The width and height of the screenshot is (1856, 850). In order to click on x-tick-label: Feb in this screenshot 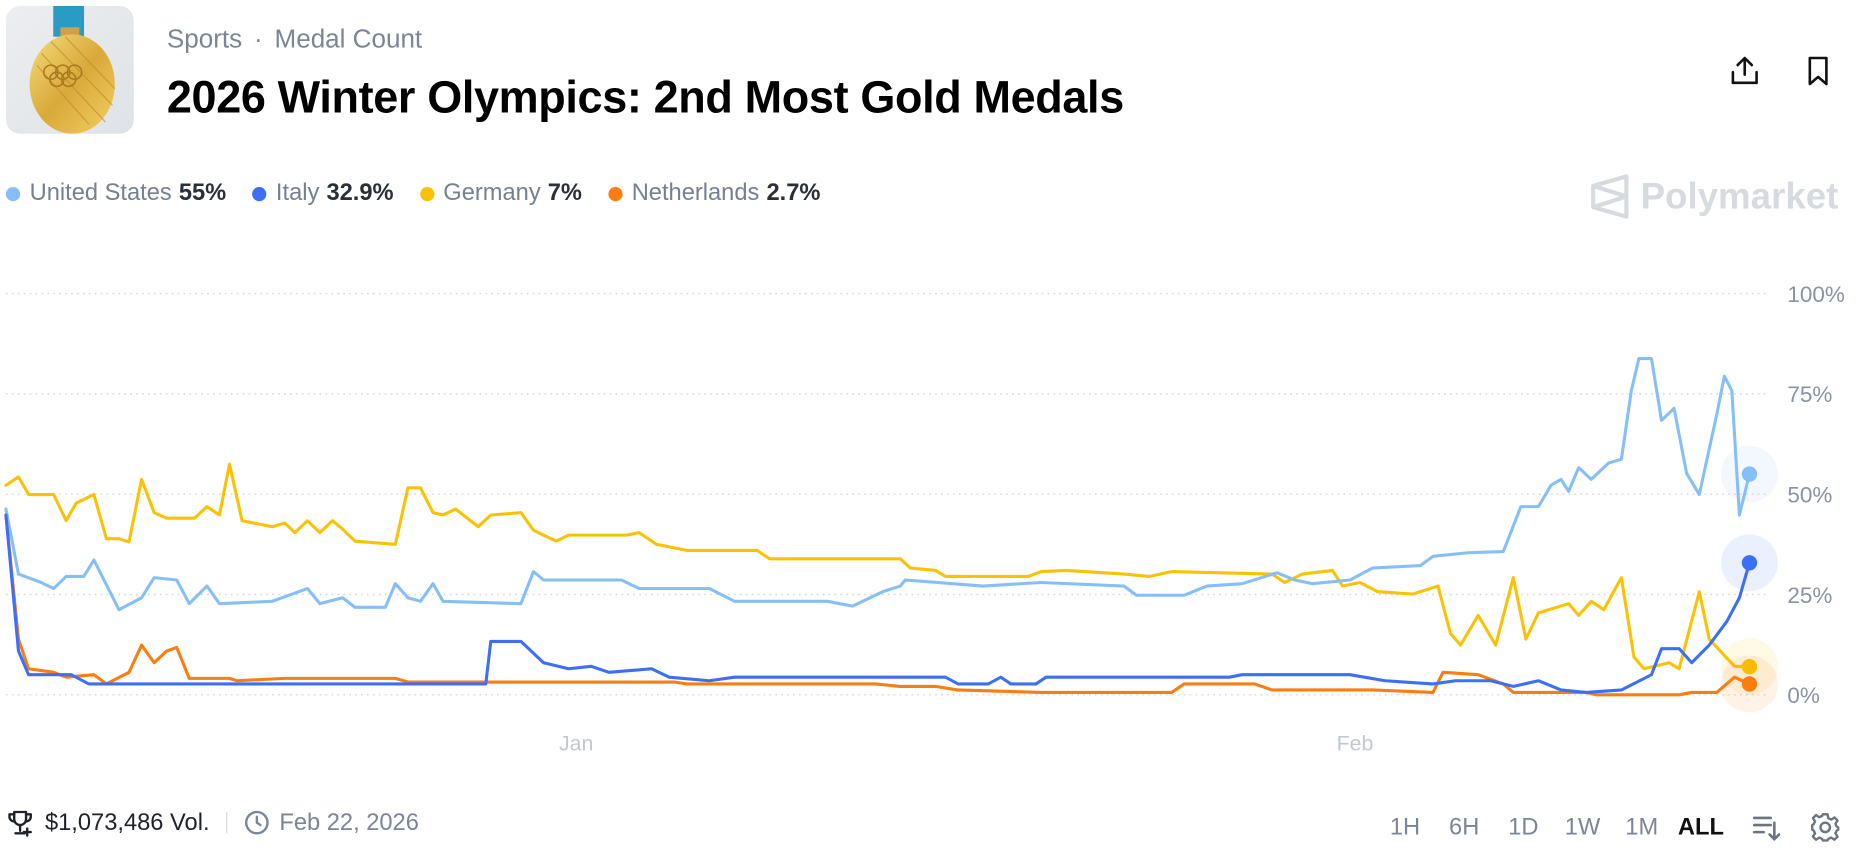, I will do `click(1355, 743)`.